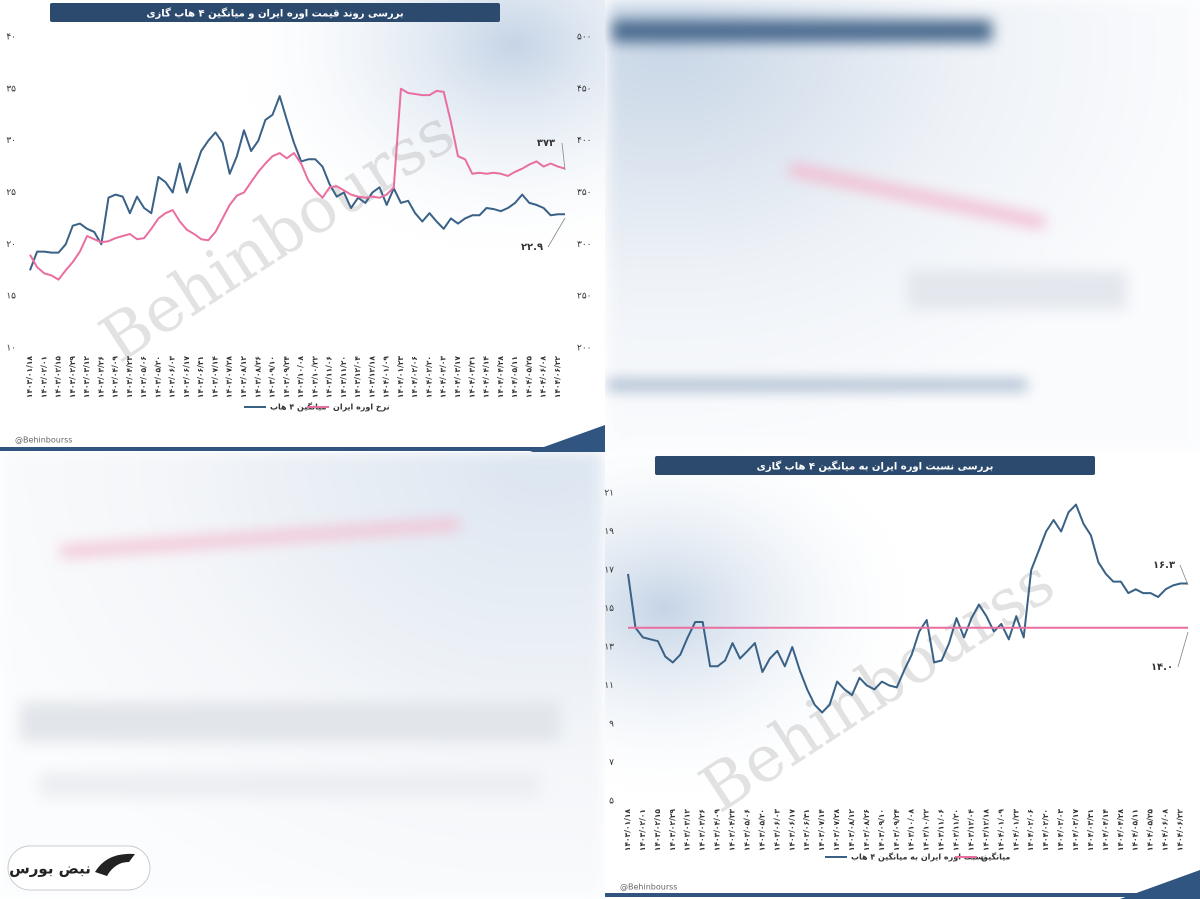 The height and width of the screenshot is (899, 1200). Describe the element at coordinates (79, 868) in the screenshot. I see `logo: نبض بورس` at that location.